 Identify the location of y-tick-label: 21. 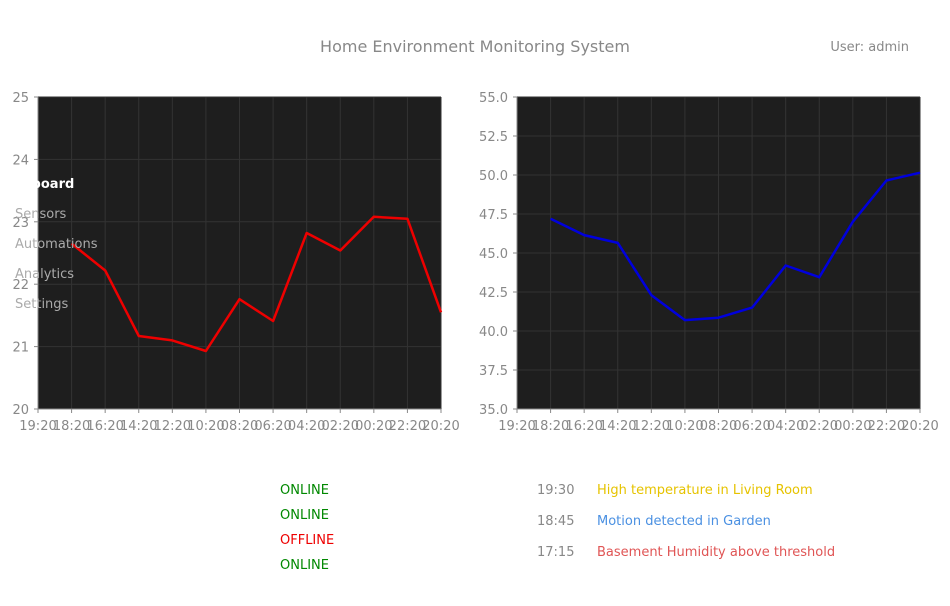
(20, 348).